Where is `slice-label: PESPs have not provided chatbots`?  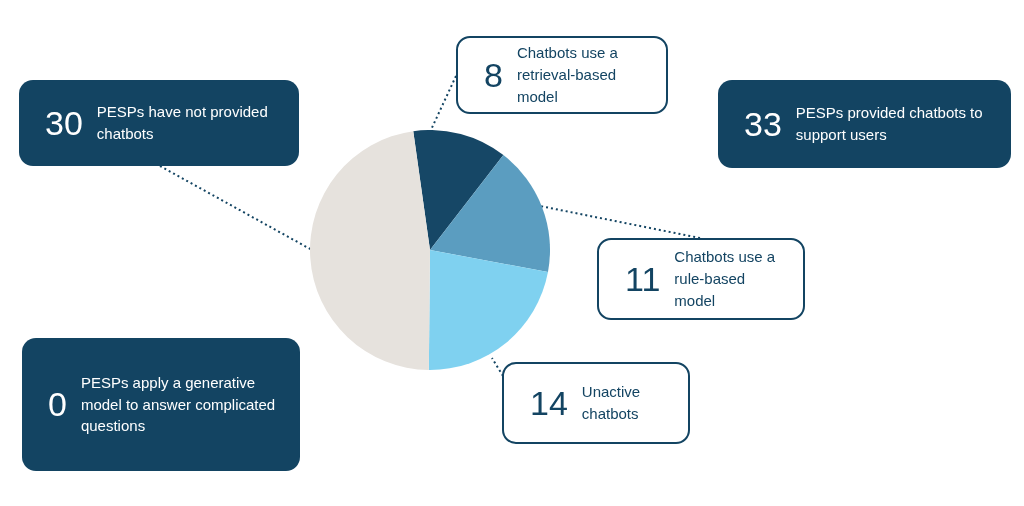 slice-label: PESPs have not provided chatbots is located at coordinates (182, 123).